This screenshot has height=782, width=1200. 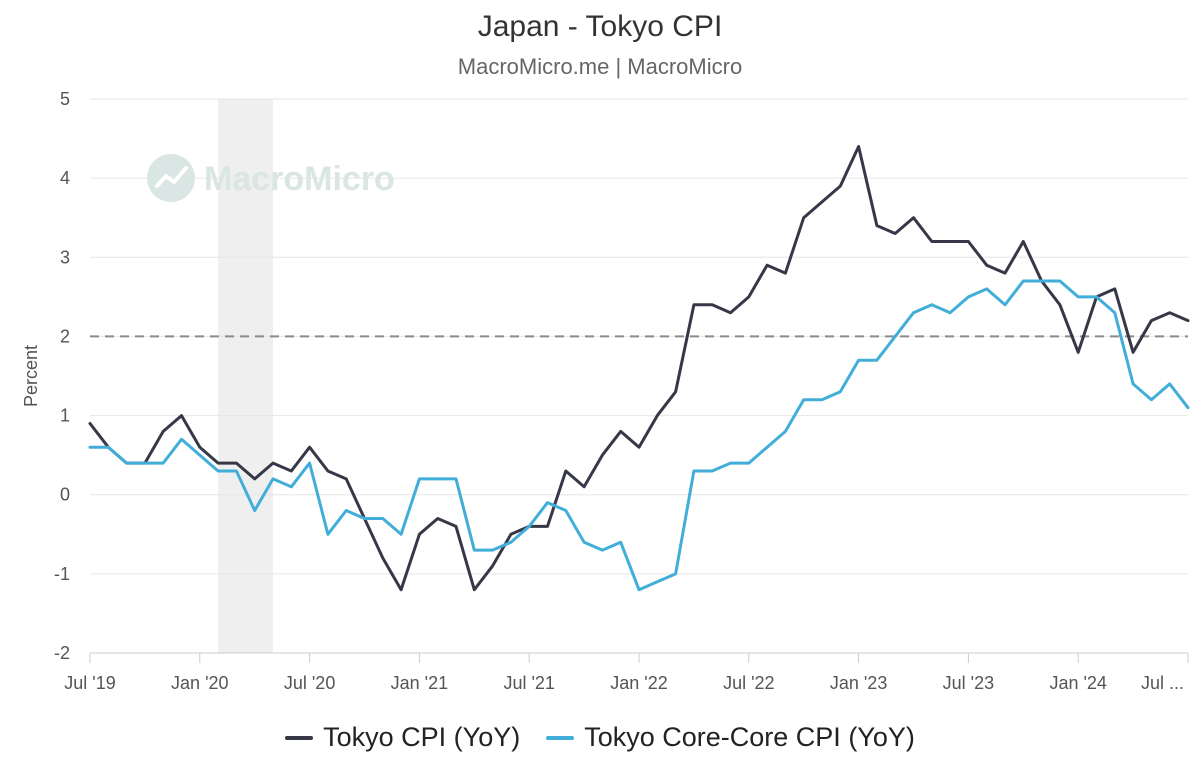 I want to click on x-tick-label: Jul '22, so click(x=748, y=683).